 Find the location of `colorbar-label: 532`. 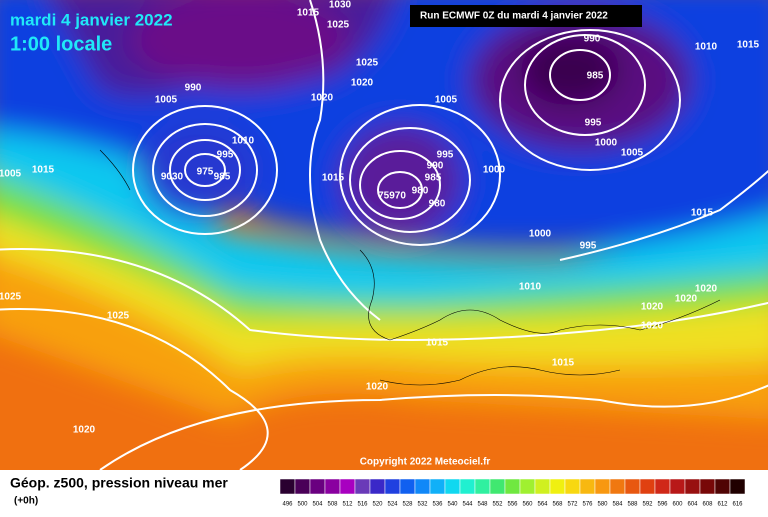

colorbar-label: 532 is located at coordinates (422, 505).